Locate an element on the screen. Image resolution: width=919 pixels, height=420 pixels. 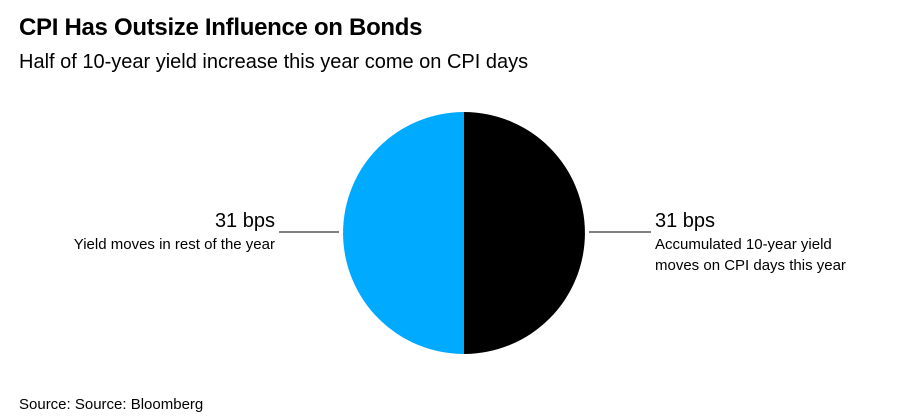
slice-description-left: Yield moves in rest of the year is located at coordinates (174, 244).